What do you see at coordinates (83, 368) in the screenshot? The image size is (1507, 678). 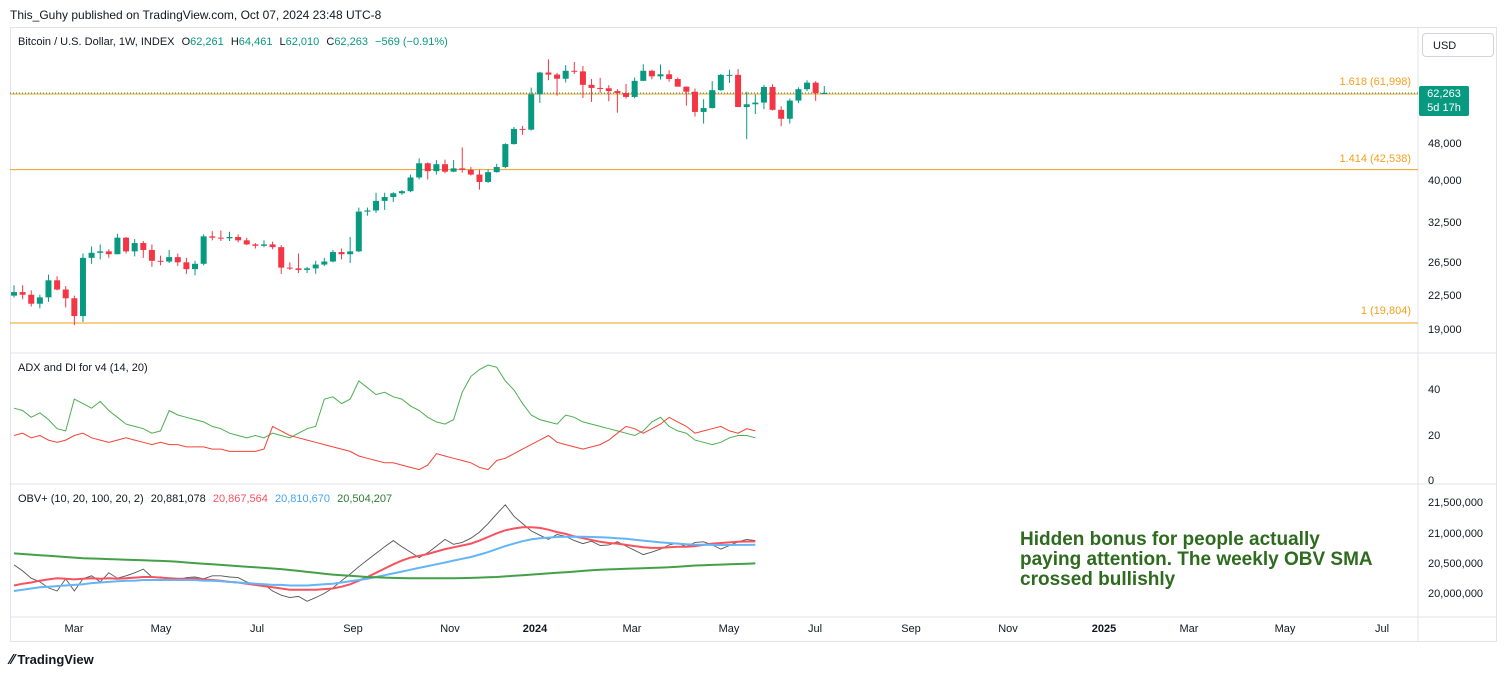 I see `adx-legend: ADX and DI for v4 (14, 20)` at bounding box center [83, 368].